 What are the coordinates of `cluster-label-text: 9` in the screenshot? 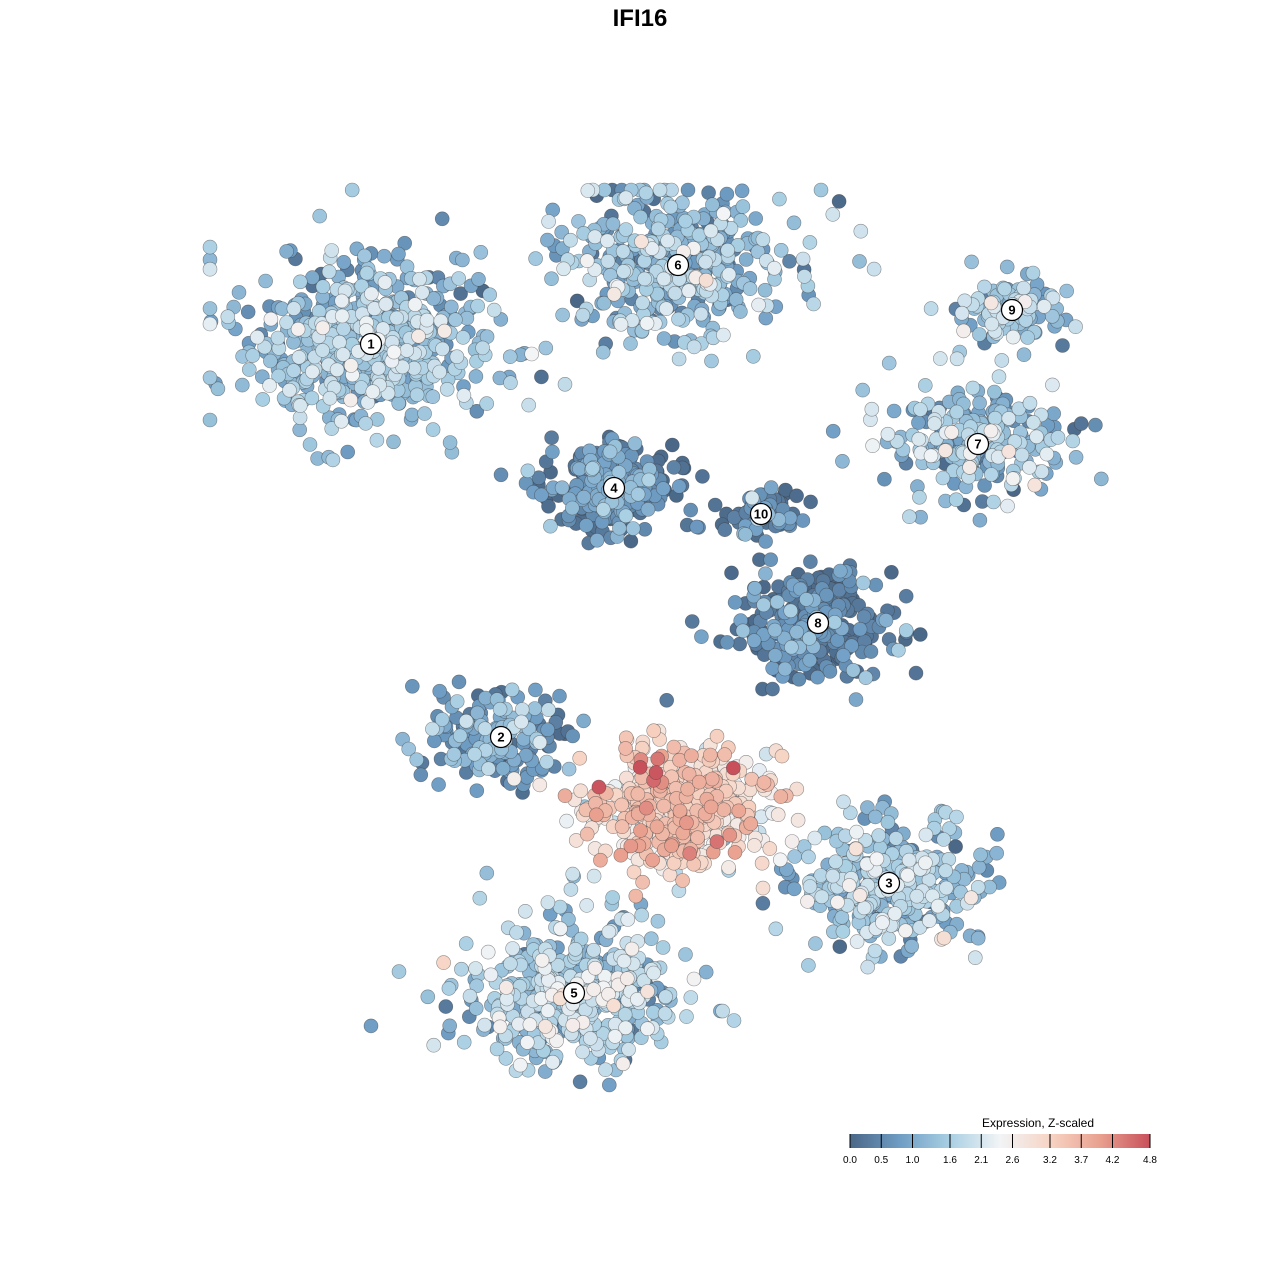 It's located at (1011, 310).